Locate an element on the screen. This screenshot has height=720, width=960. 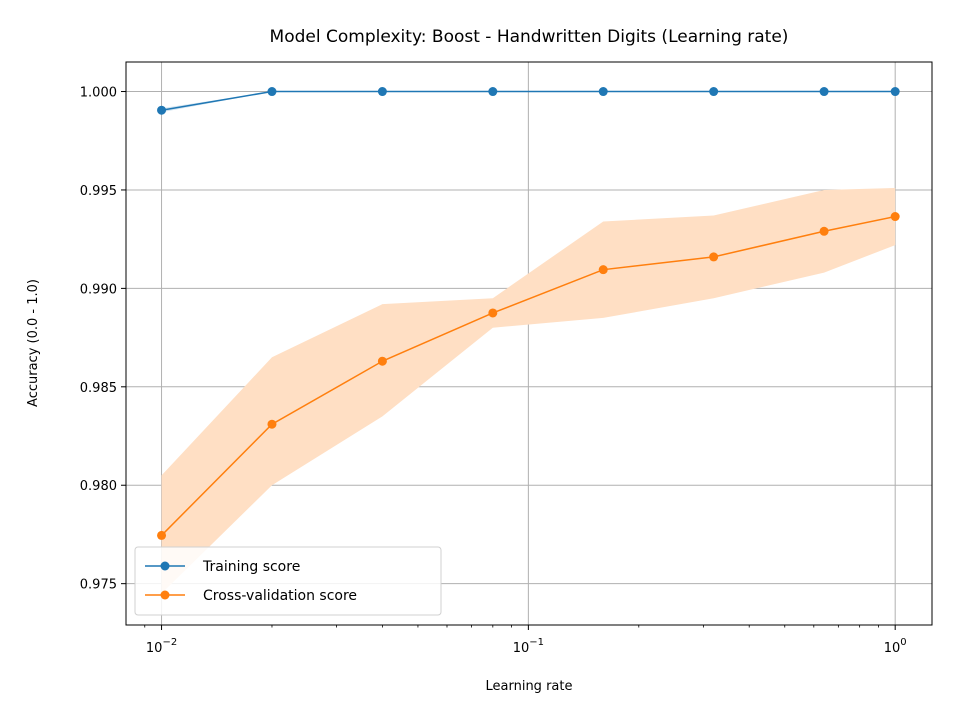
legend: Training score Cross-validation score is located at coordinates (288, 581).